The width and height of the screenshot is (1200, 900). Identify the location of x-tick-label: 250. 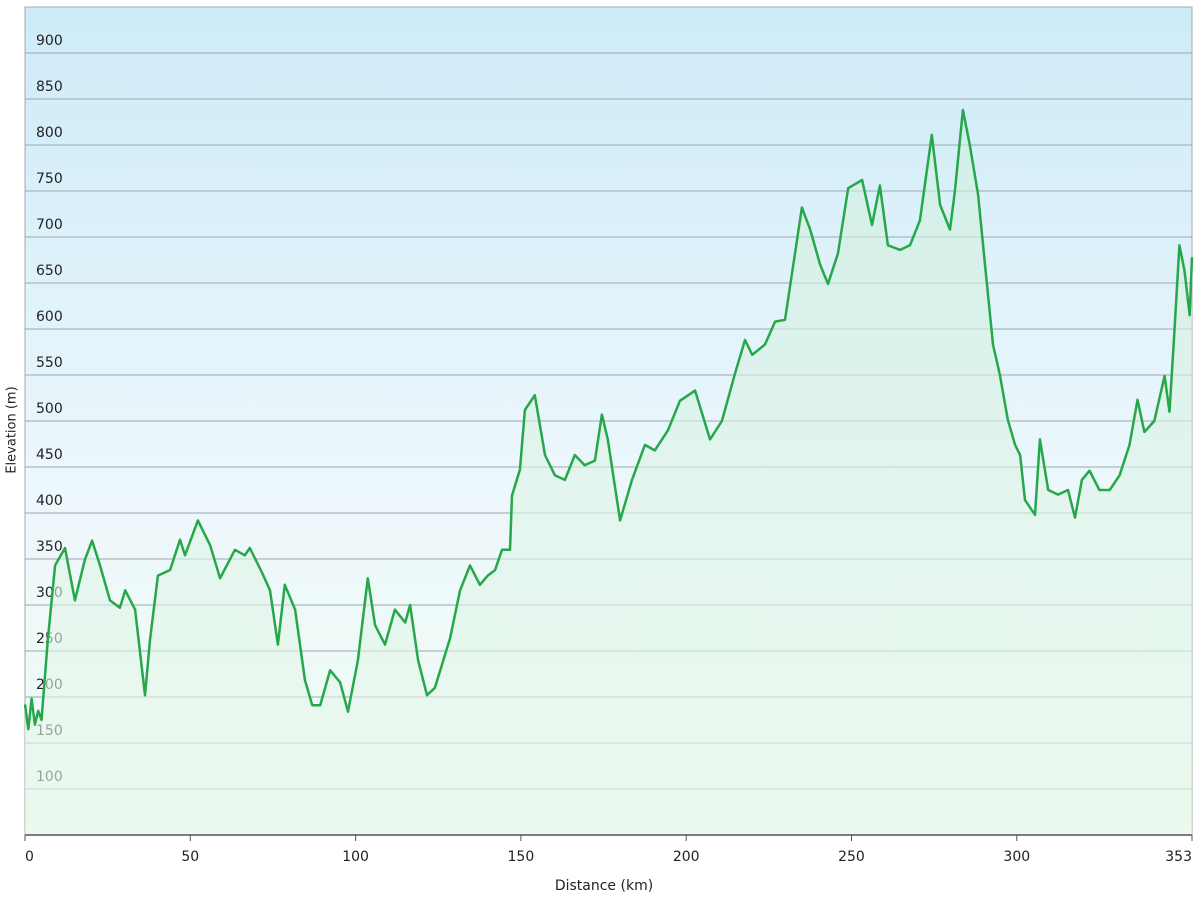
(851, 857).